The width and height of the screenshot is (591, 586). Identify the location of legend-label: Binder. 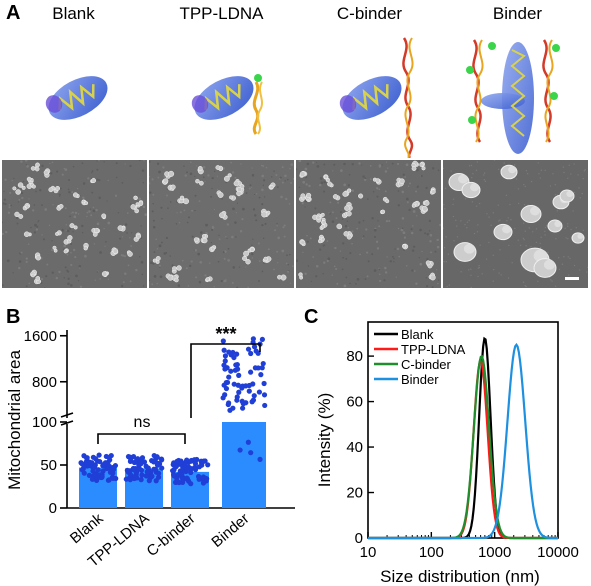
(420, 379).